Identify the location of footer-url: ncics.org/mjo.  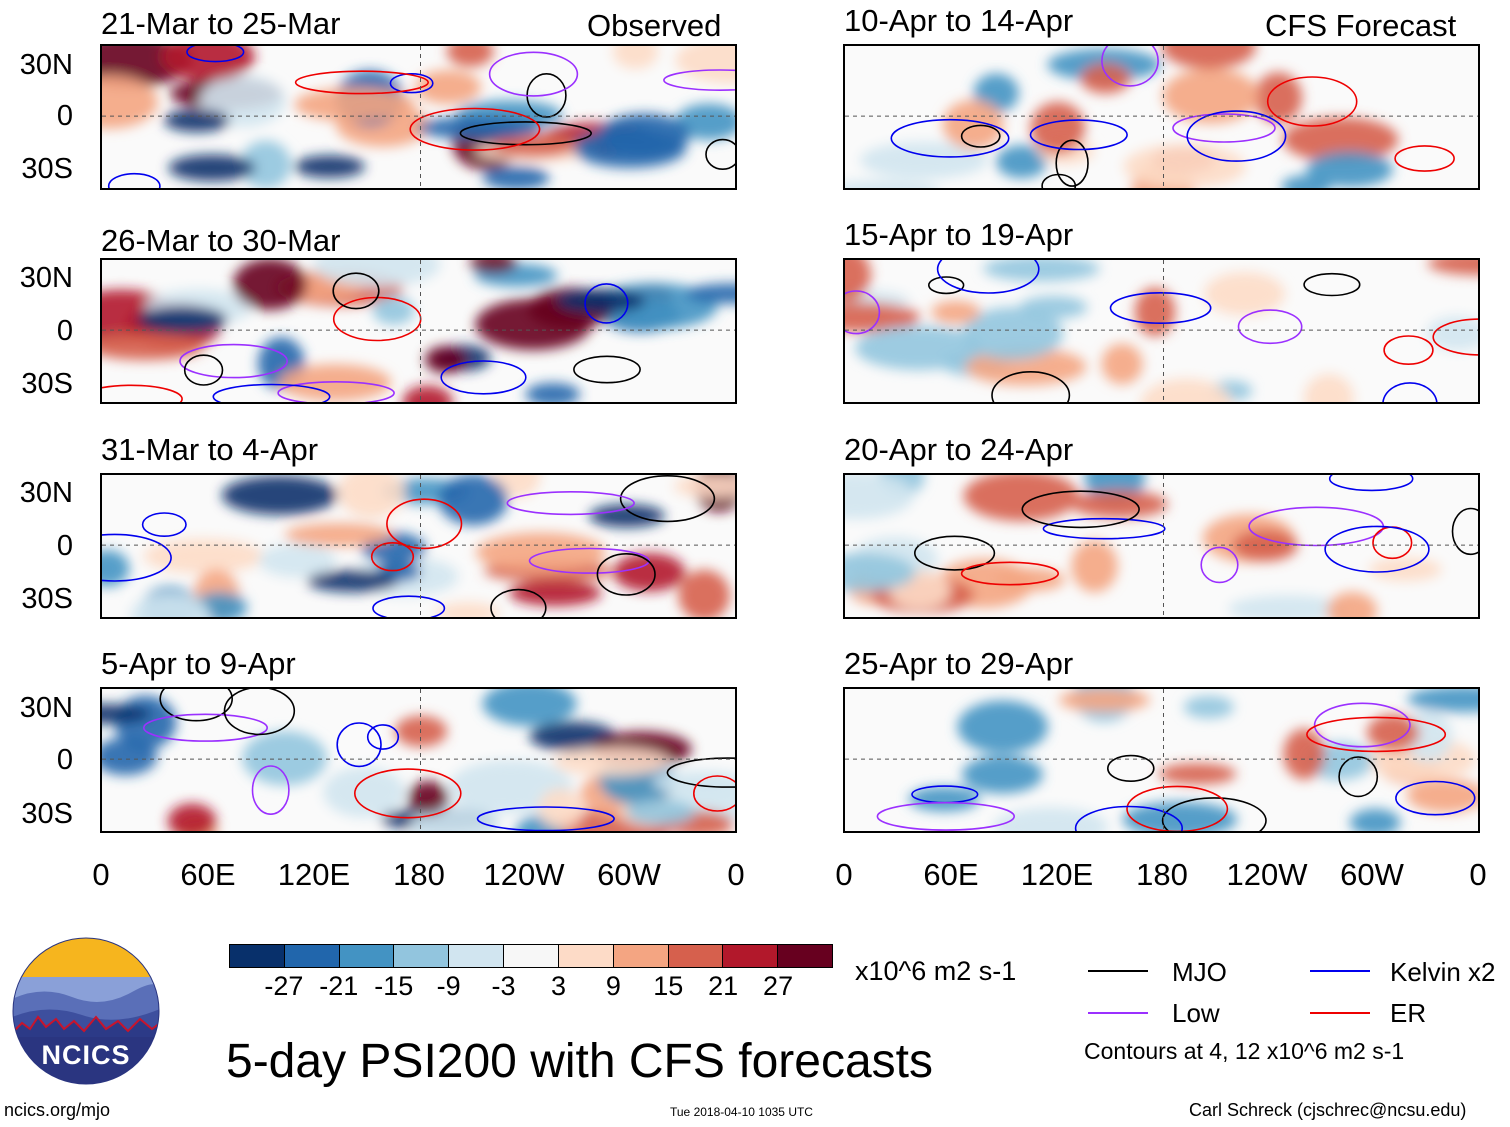
(57, 1110).